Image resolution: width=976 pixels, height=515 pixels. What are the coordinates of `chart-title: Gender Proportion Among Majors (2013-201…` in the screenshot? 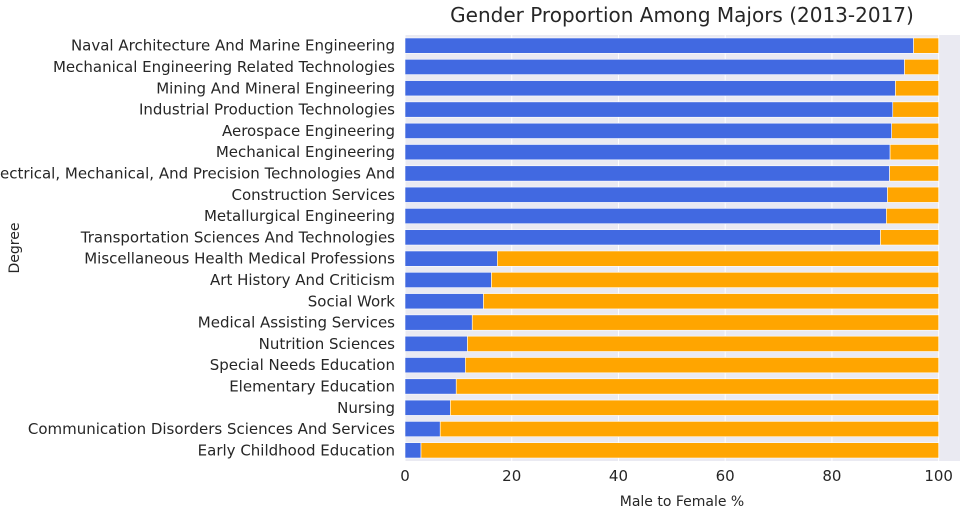 It's located at (682, 15).